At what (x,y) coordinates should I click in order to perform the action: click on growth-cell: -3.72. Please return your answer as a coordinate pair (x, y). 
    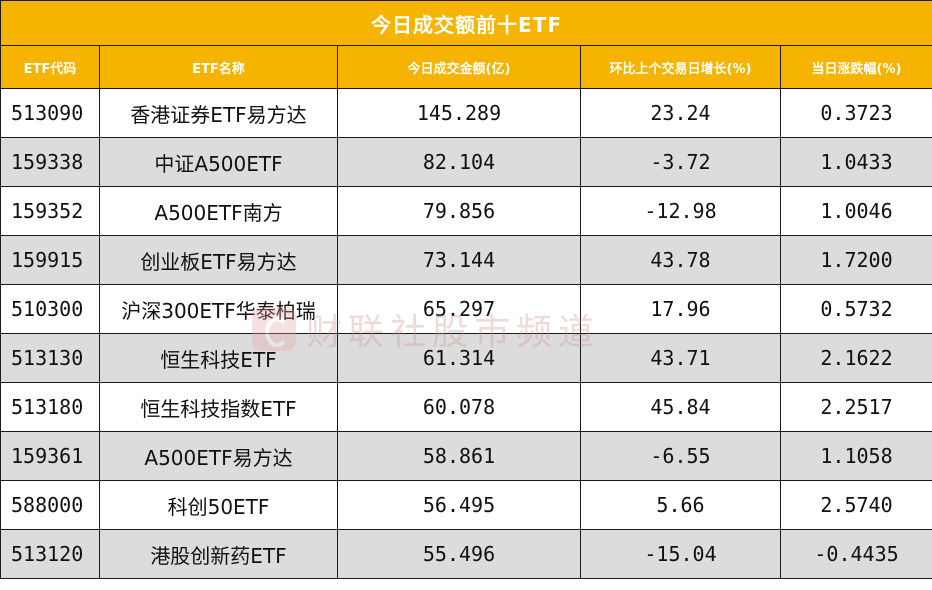
    Looking at the image, I should click on (680, 162).